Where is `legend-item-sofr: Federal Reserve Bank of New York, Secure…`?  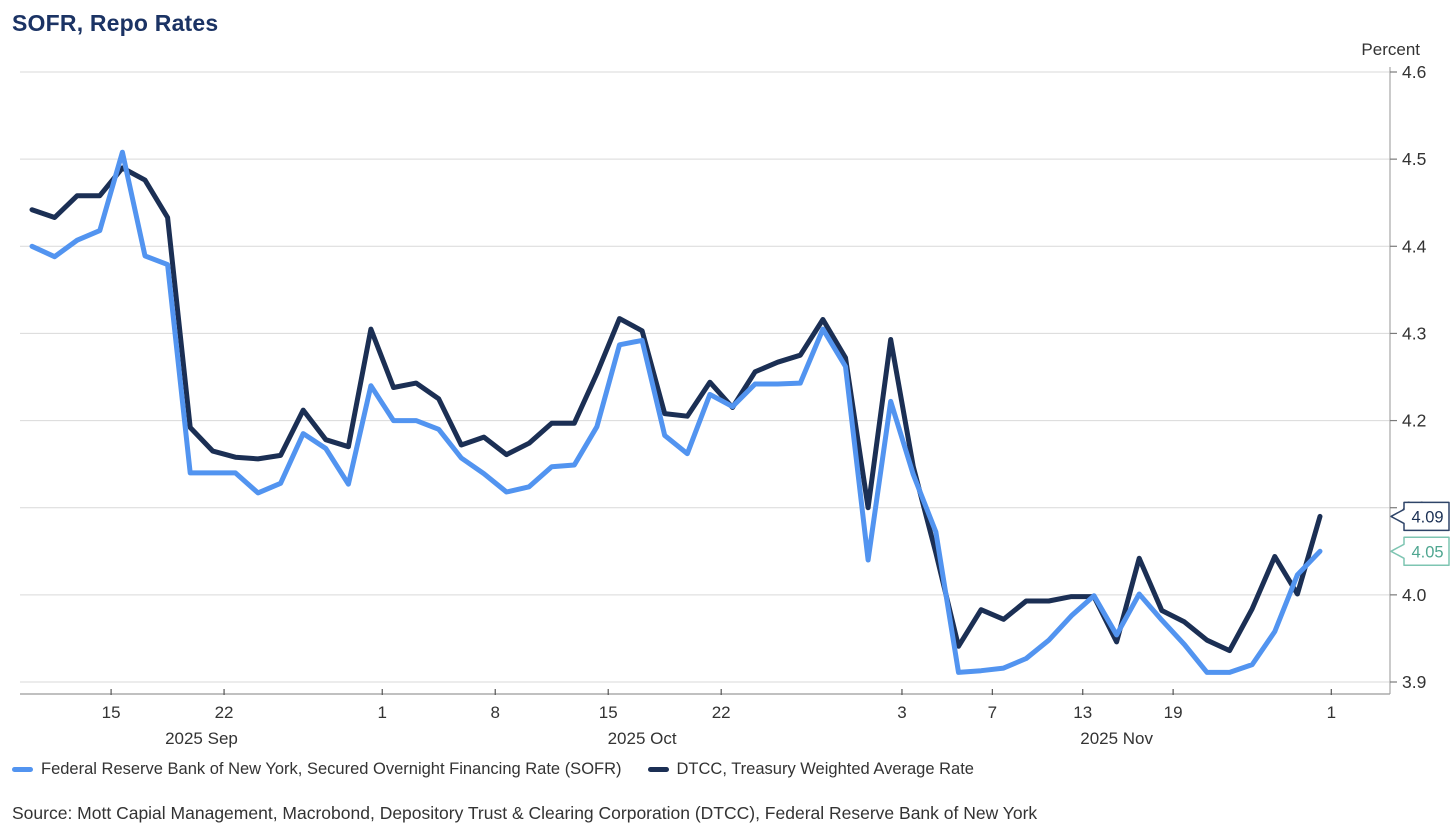 legend-item-sofr: Federal Reserve Bank of New York, Secure… is located at coordinates (317, 769).